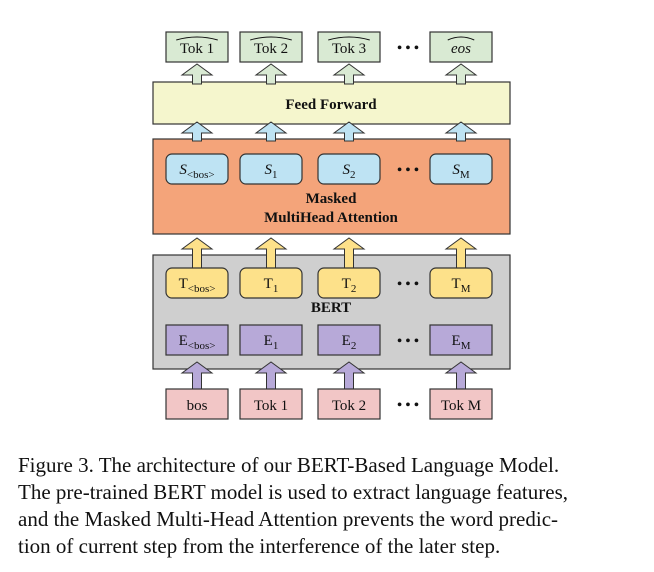  Describe the element at coordinates (197, 285) in the screenshot. I see `t-box-label: T<bos>` at that location.